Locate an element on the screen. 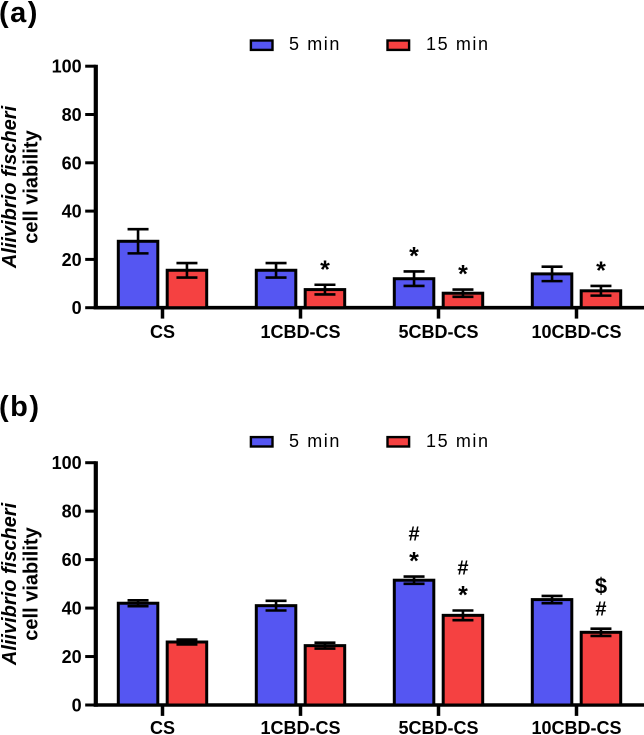  significance--a--1cbd-cs-15-min-0: * is located at coordinates (325, 270).